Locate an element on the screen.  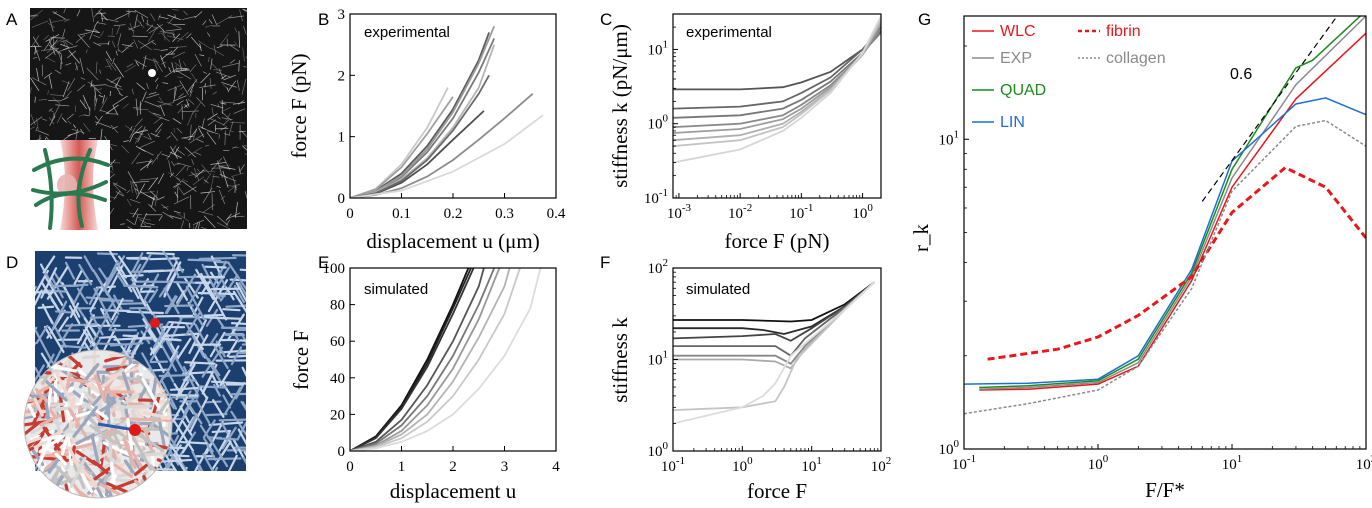
panel-f-x-axis-label: force F is located at coordinates (777, 491).